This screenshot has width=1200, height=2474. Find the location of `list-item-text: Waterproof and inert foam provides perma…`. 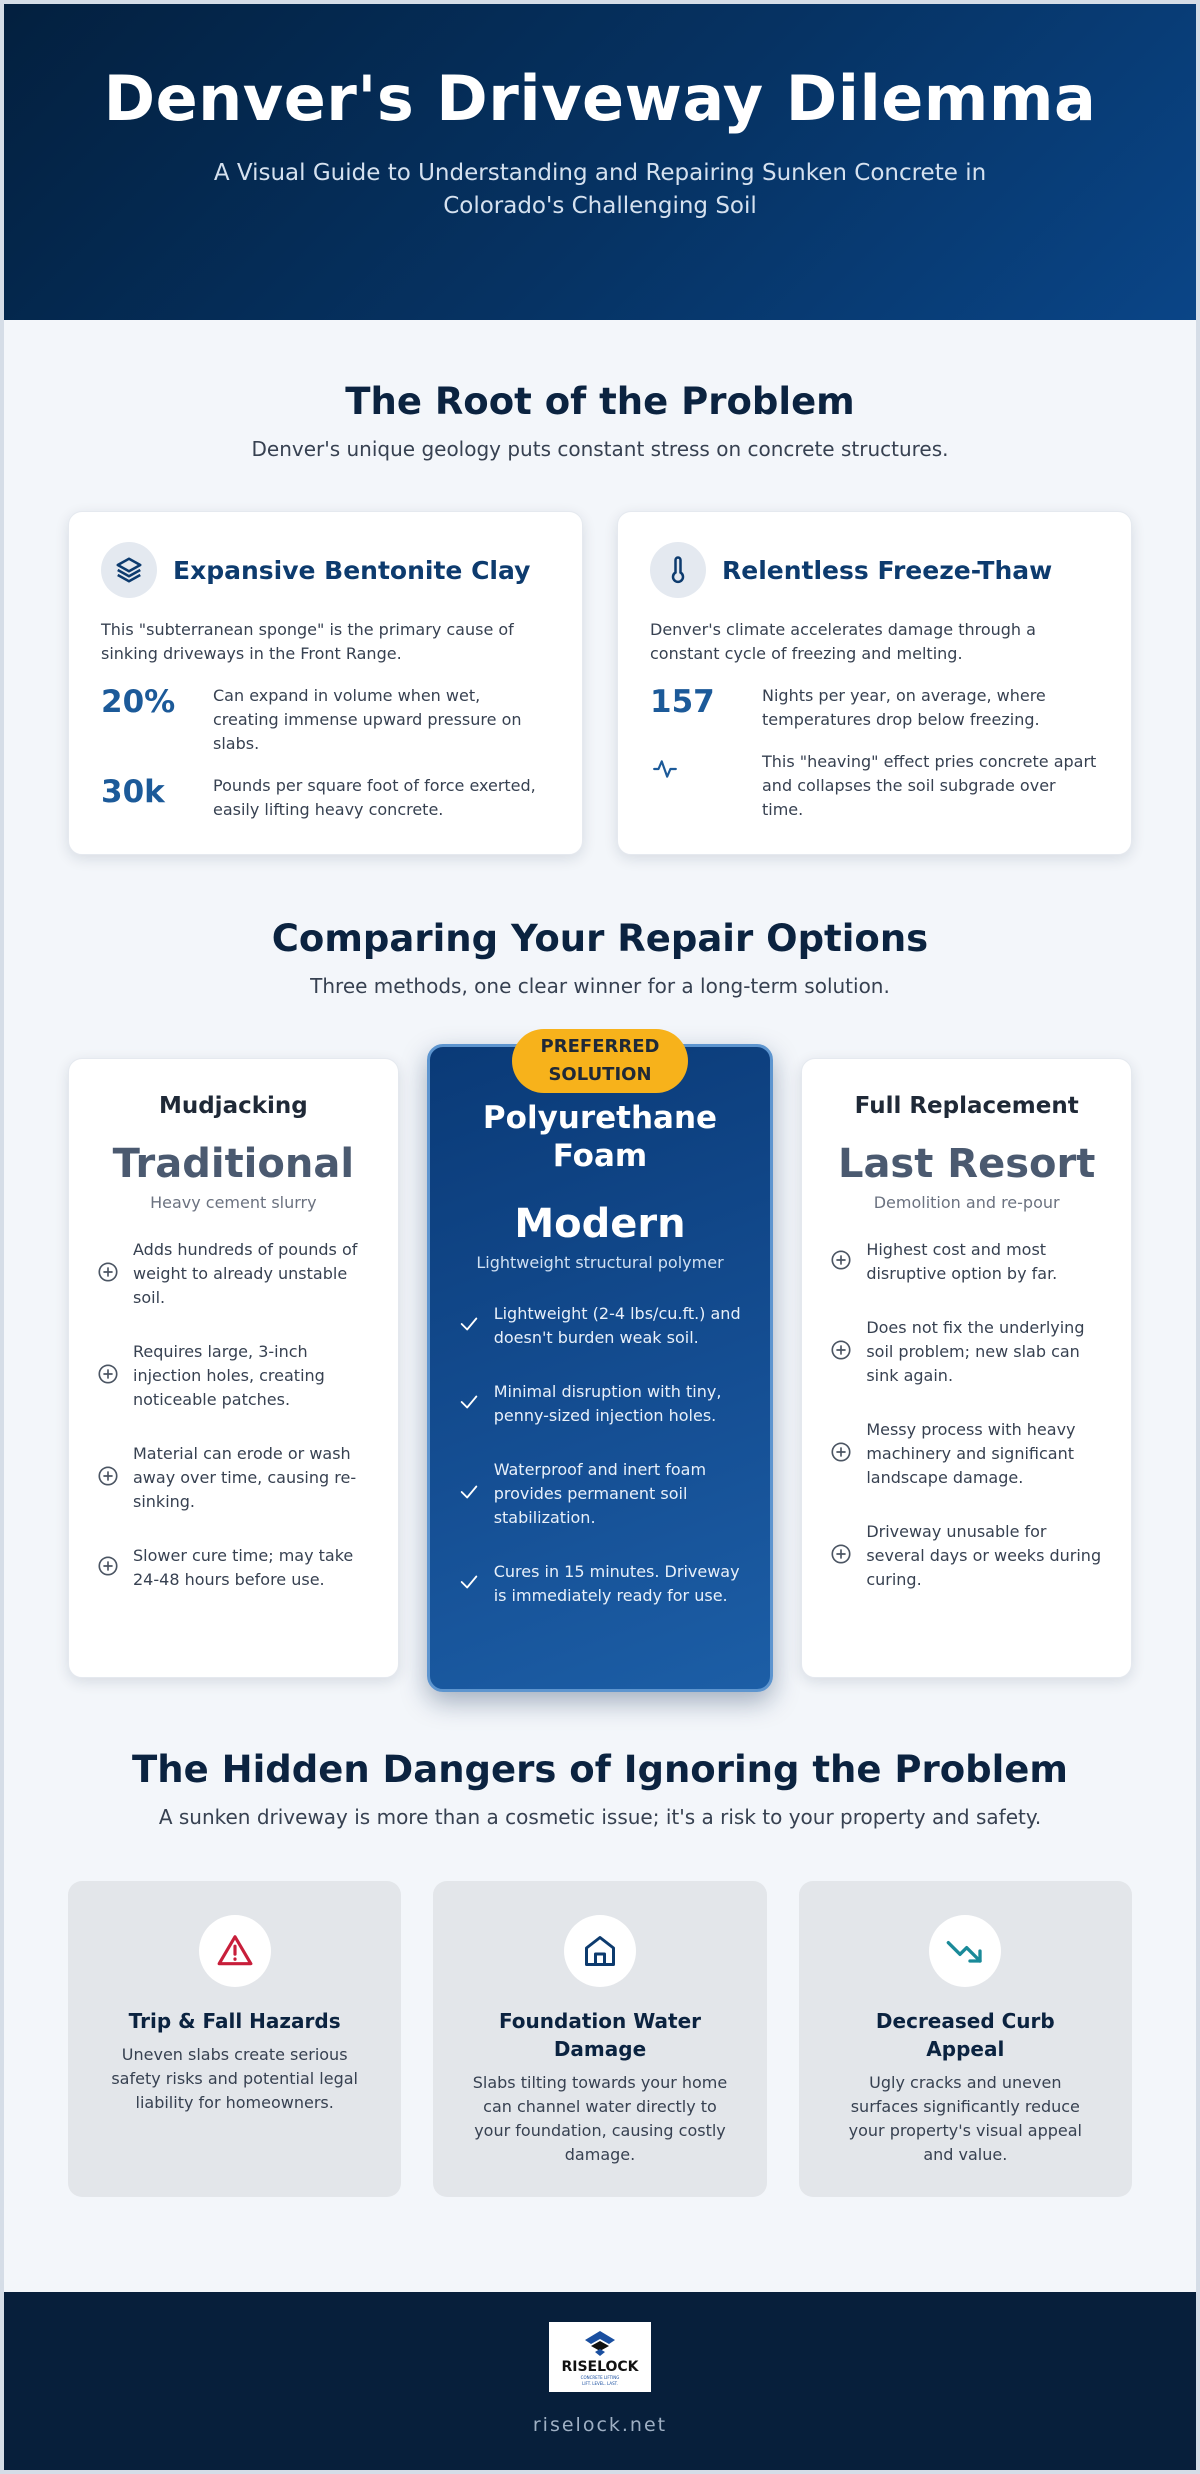

list-item-text: Waterproof and inert foam provides perma… is located at coordinates (600, 1493).